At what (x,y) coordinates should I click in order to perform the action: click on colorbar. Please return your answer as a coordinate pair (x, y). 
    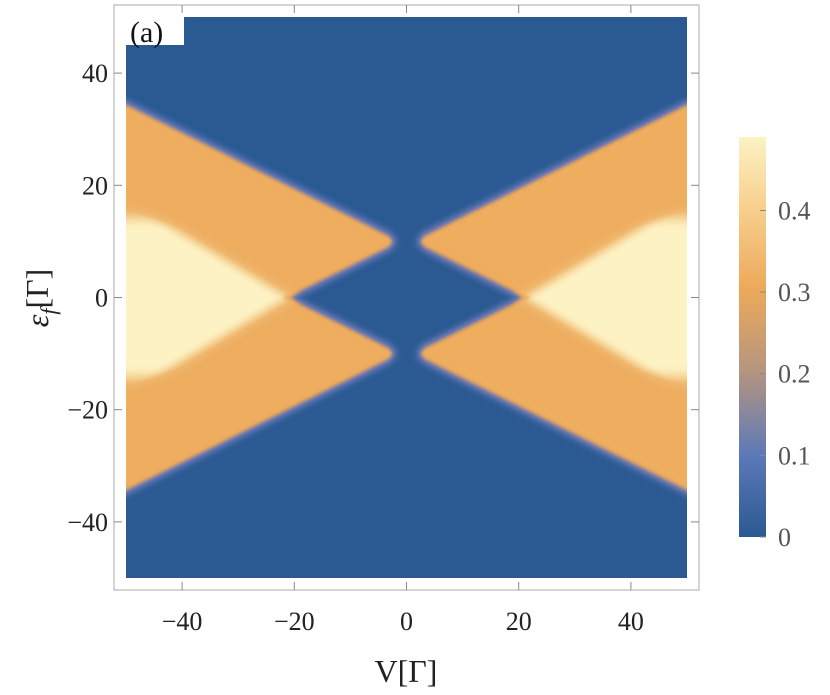
    Looking at the image, I should click on (752, 337).